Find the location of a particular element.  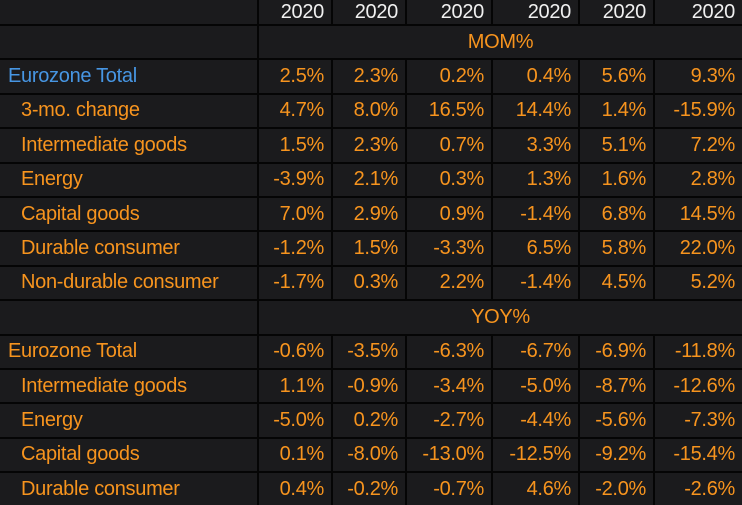

value-cell: 8.0% is located at coordinates (369, 111).